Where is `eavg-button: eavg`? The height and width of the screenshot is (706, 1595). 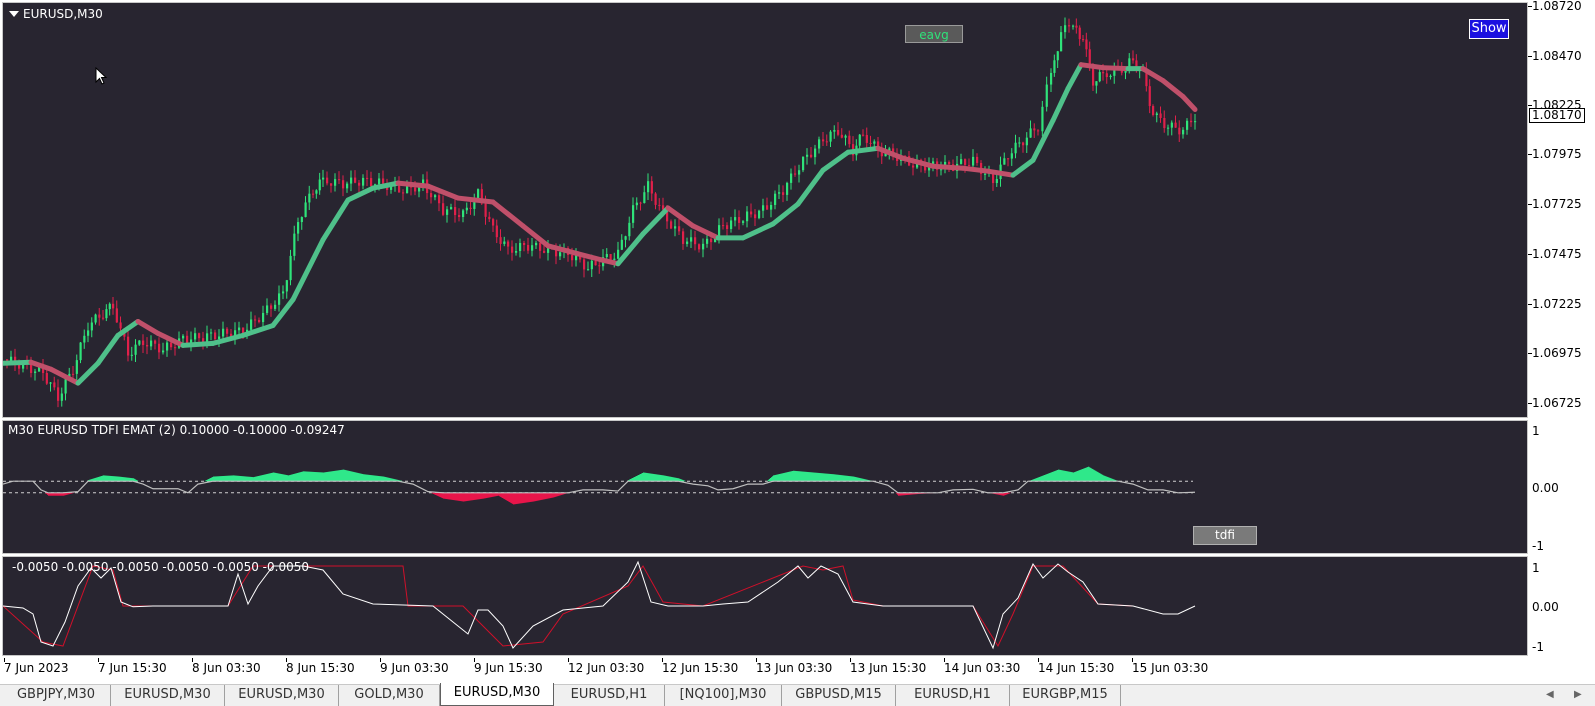
eavg-button: eavg is located at coordinates (934, 34).